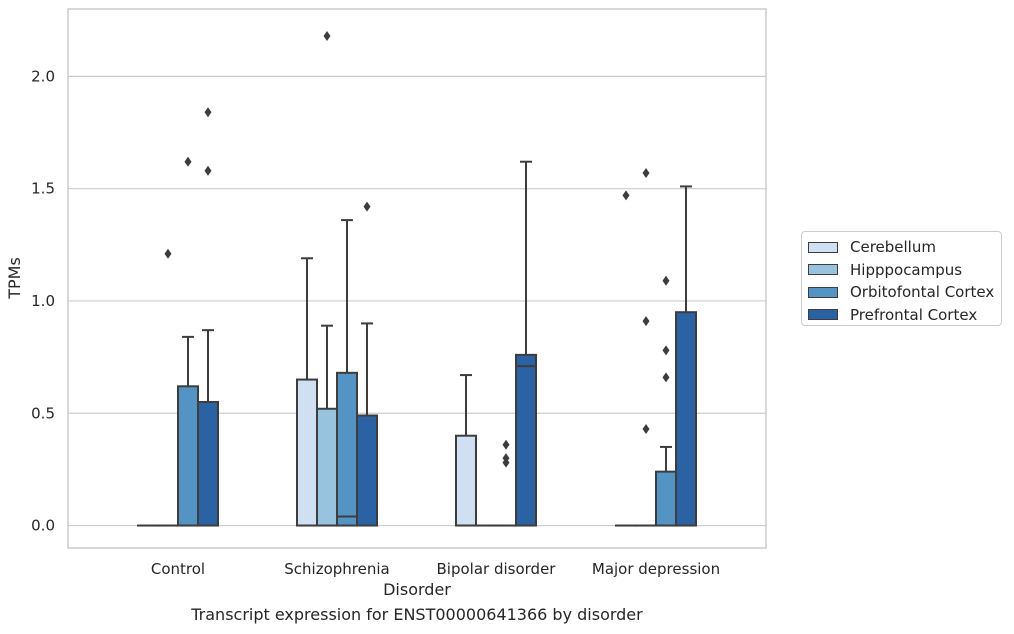 The width and height of the screenshot is (1014, 634). What do you see at coordinates (914, 314) in the screenshot?
I see `legend-label: Prefrontal Cortex` at bounding box center [914, 314].